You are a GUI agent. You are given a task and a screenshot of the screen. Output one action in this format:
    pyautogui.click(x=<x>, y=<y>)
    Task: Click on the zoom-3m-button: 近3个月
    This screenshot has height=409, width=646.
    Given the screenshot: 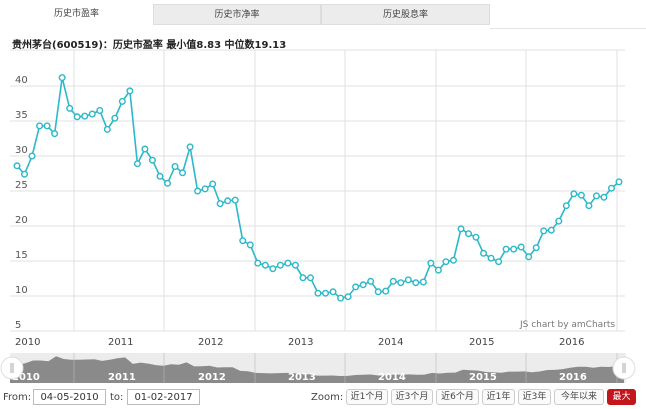 What is the action you would take?
    pyautogui.click(x=412, y=397)
    